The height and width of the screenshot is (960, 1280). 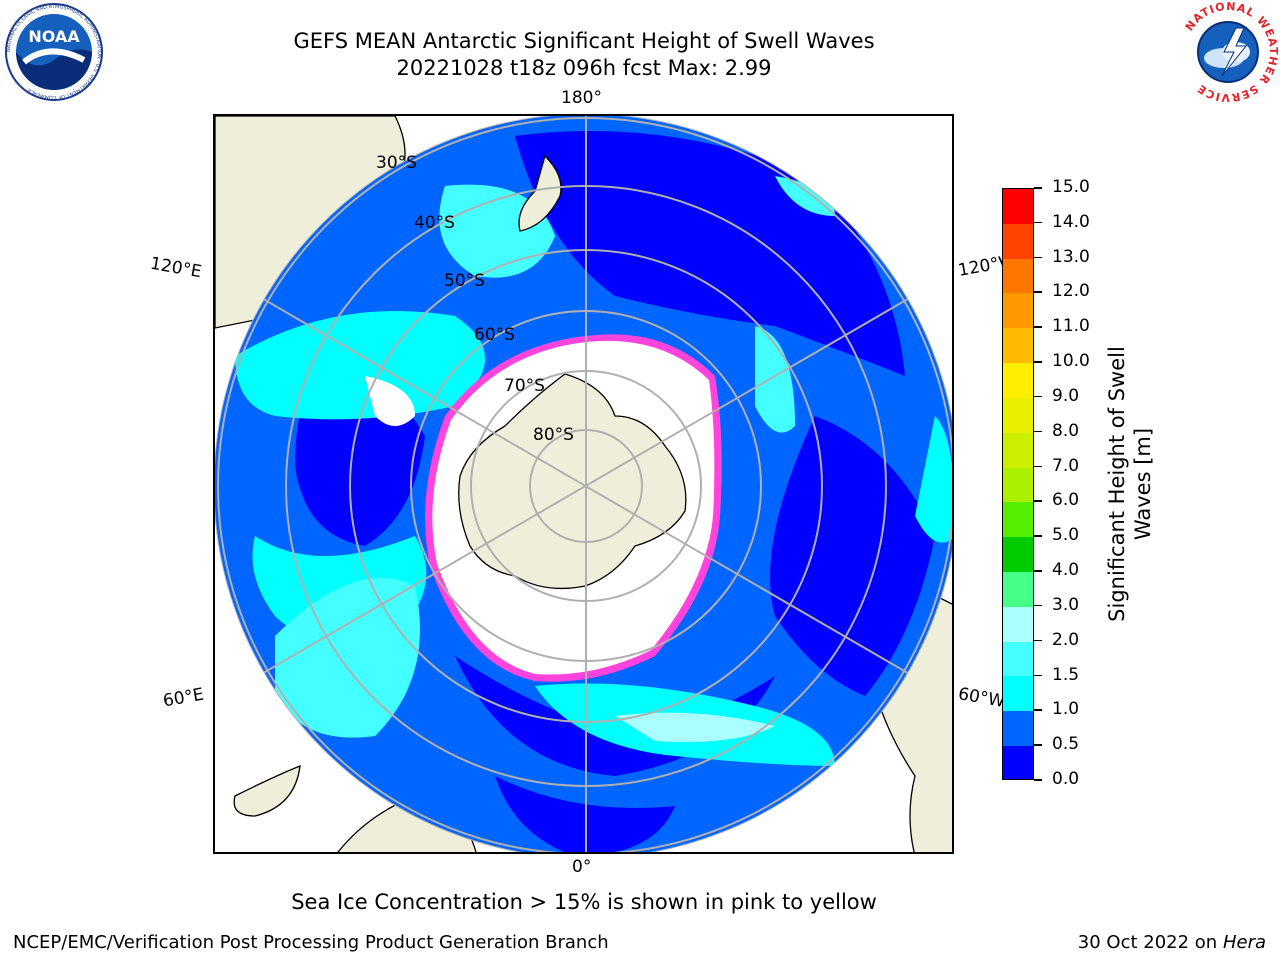 I want to click on colorbar-tick-label: 15.0, so click(x=1071, y=187).